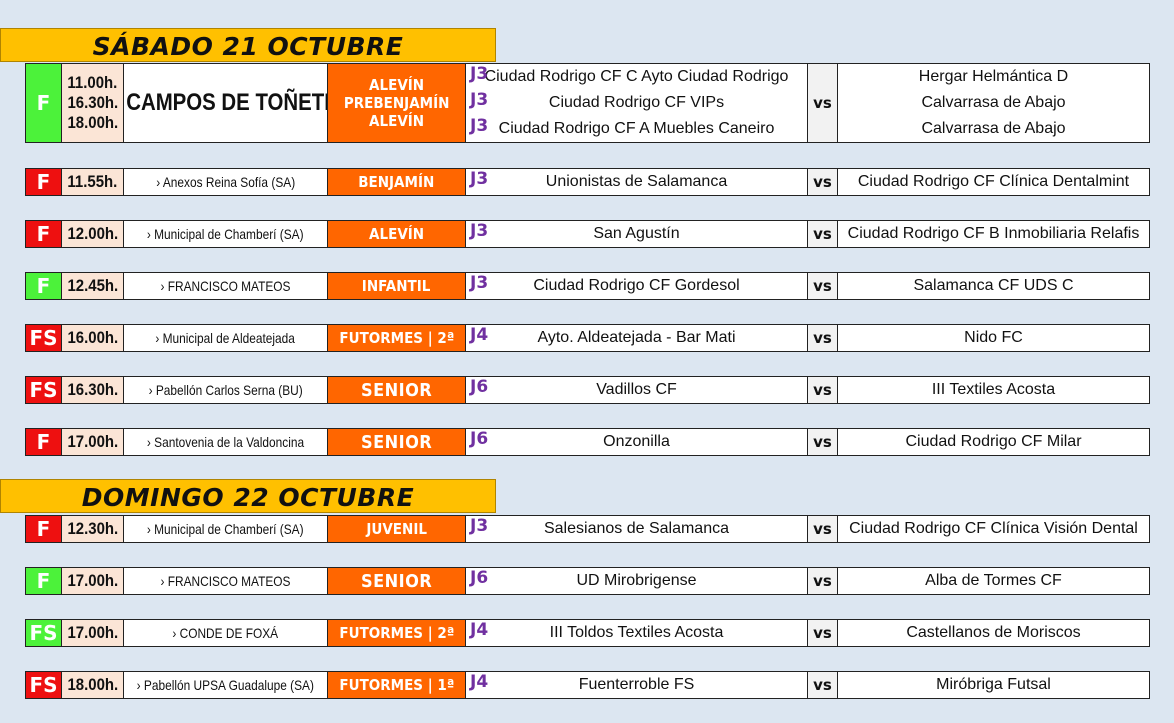 The height and width of the screenshot is (723, 1174). I want to click on home-team: San Agustín, so click(636, 233).